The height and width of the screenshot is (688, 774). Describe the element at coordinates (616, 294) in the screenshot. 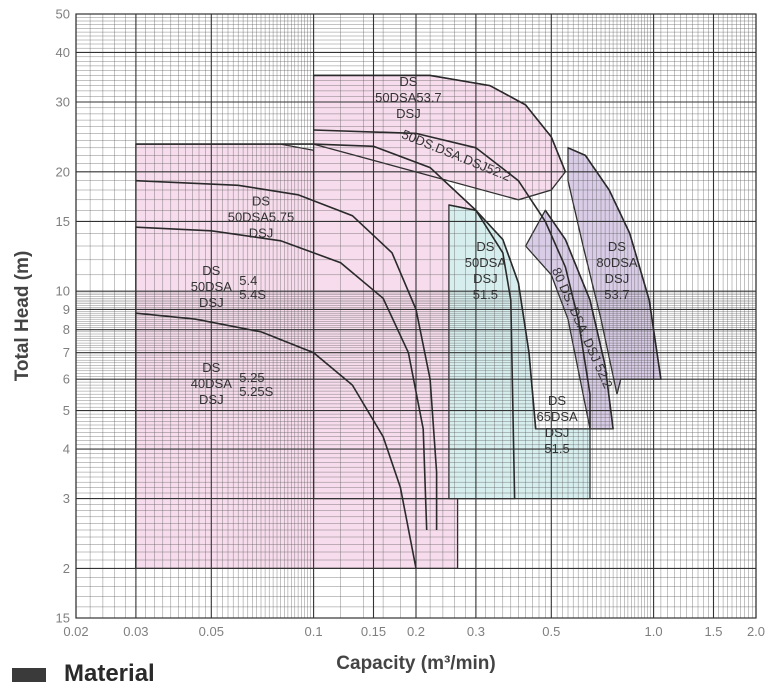

I see `zone-label-line: 53.7` at that location.